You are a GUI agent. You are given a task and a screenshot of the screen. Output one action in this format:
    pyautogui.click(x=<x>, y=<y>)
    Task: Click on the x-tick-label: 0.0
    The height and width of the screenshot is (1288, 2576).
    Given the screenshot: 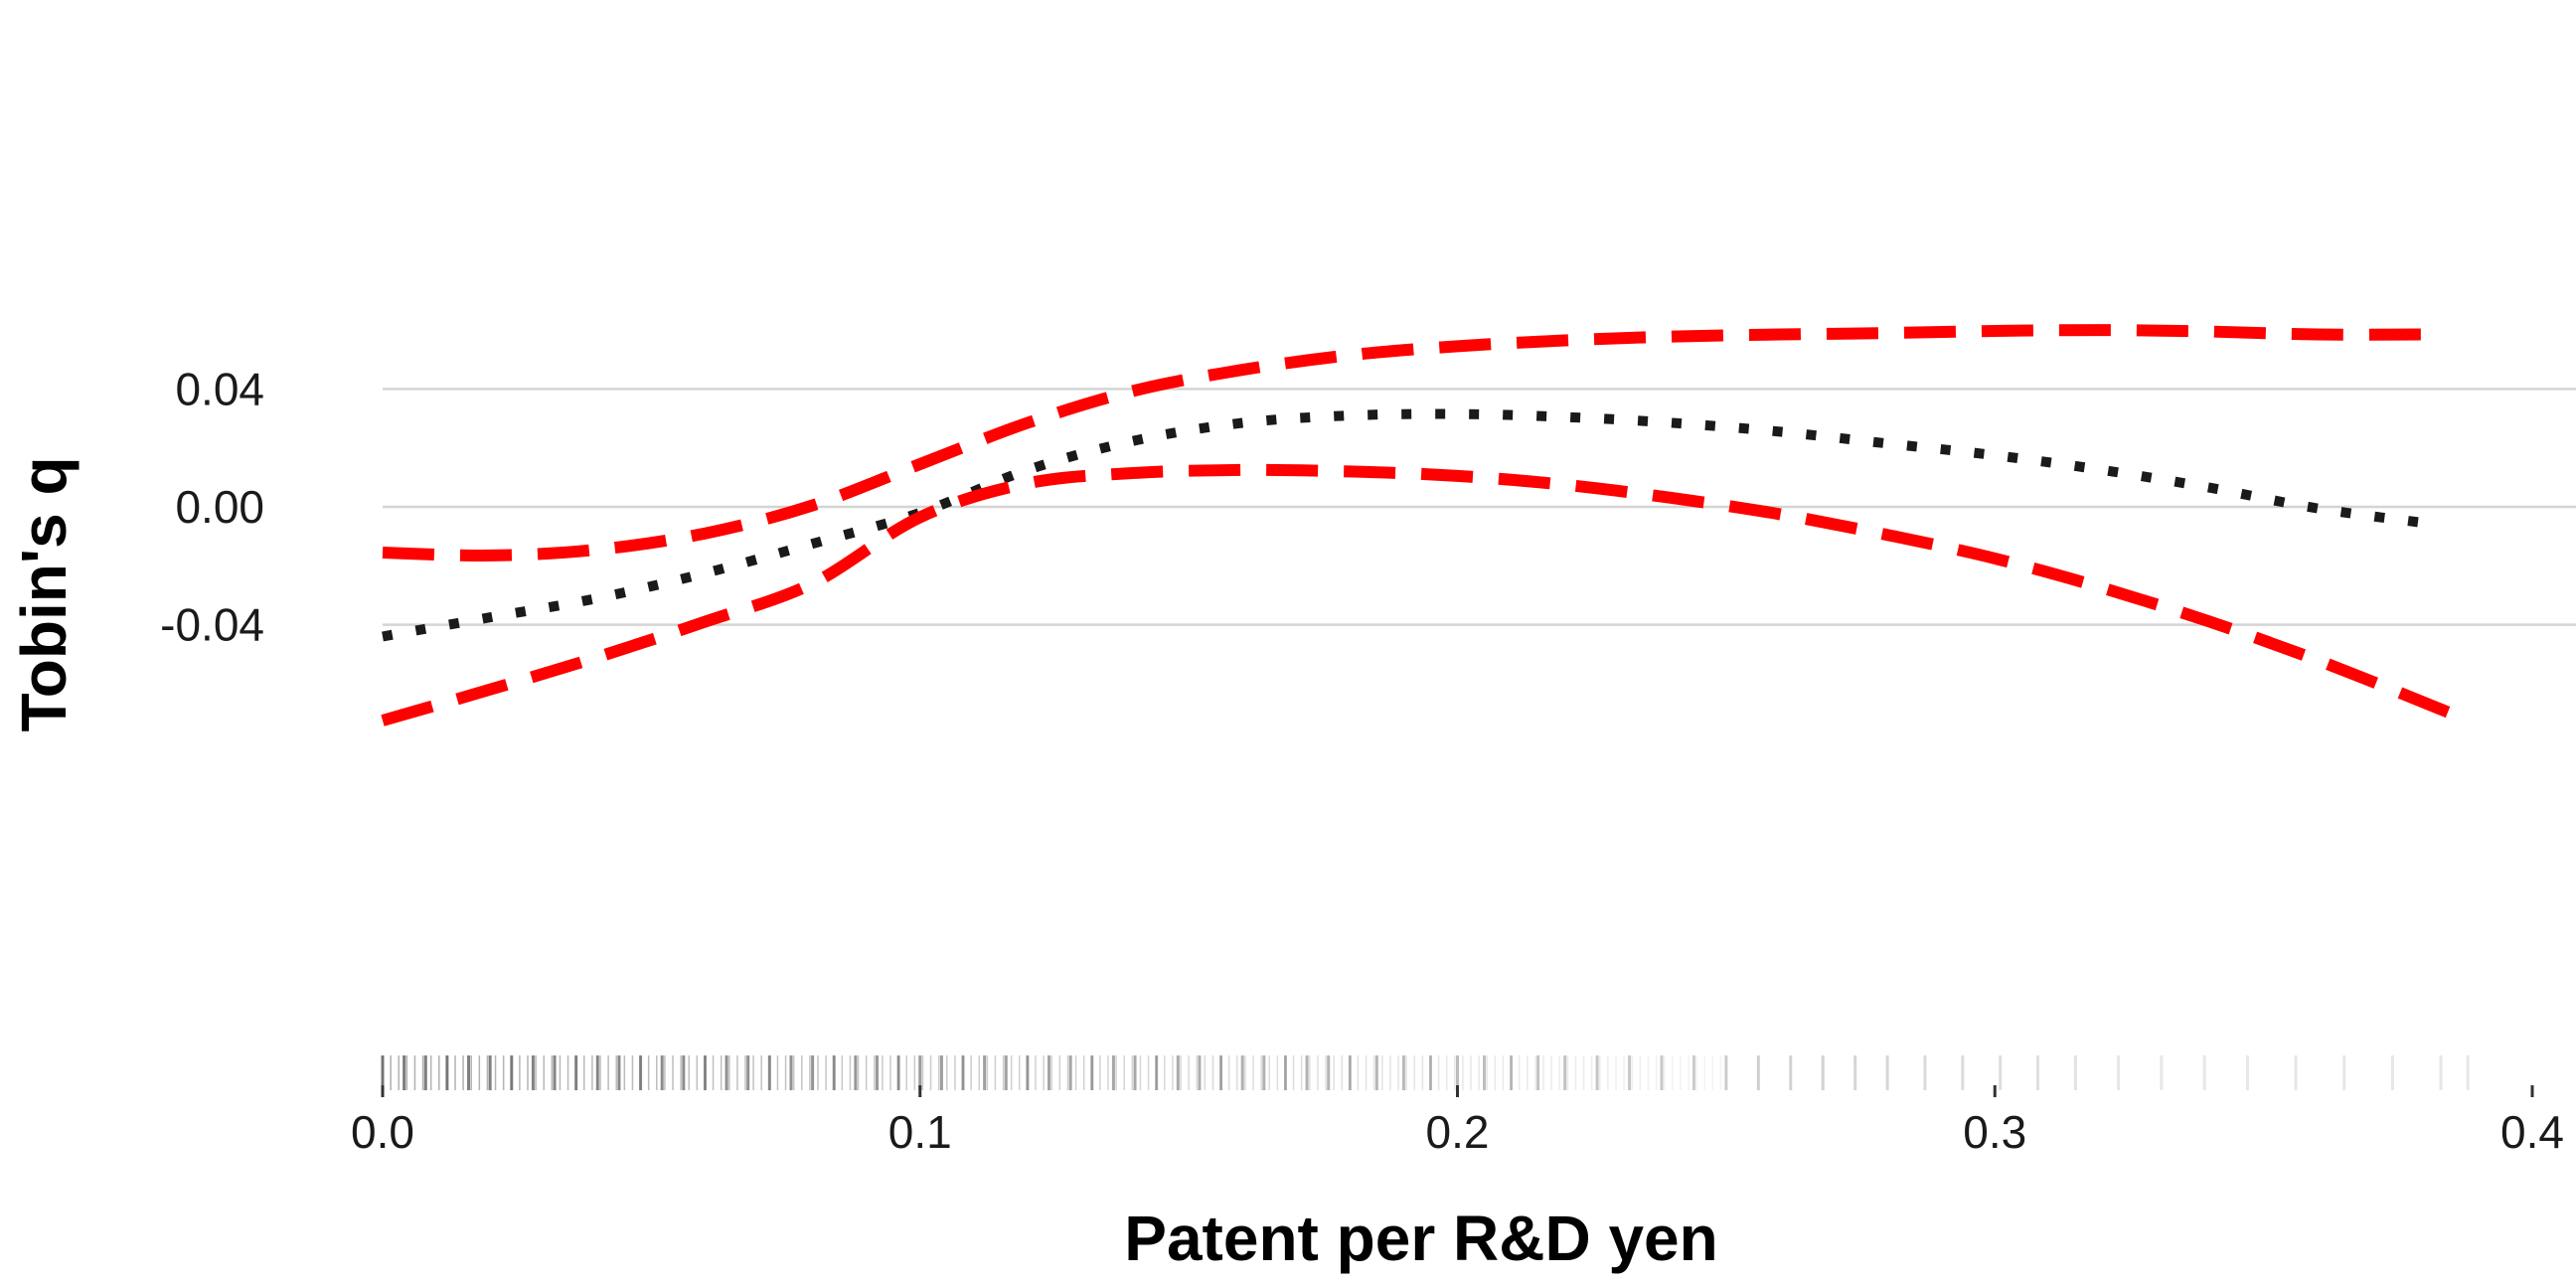 What is the action you would take?
    pyautogui.click(x=382, y=1132)
    